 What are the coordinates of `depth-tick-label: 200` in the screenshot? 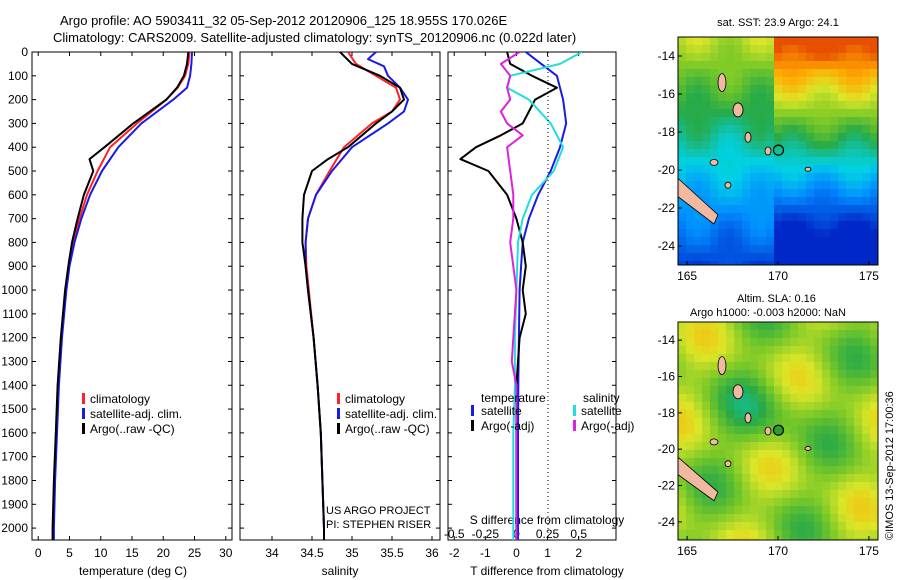 It's located at (18, 100).